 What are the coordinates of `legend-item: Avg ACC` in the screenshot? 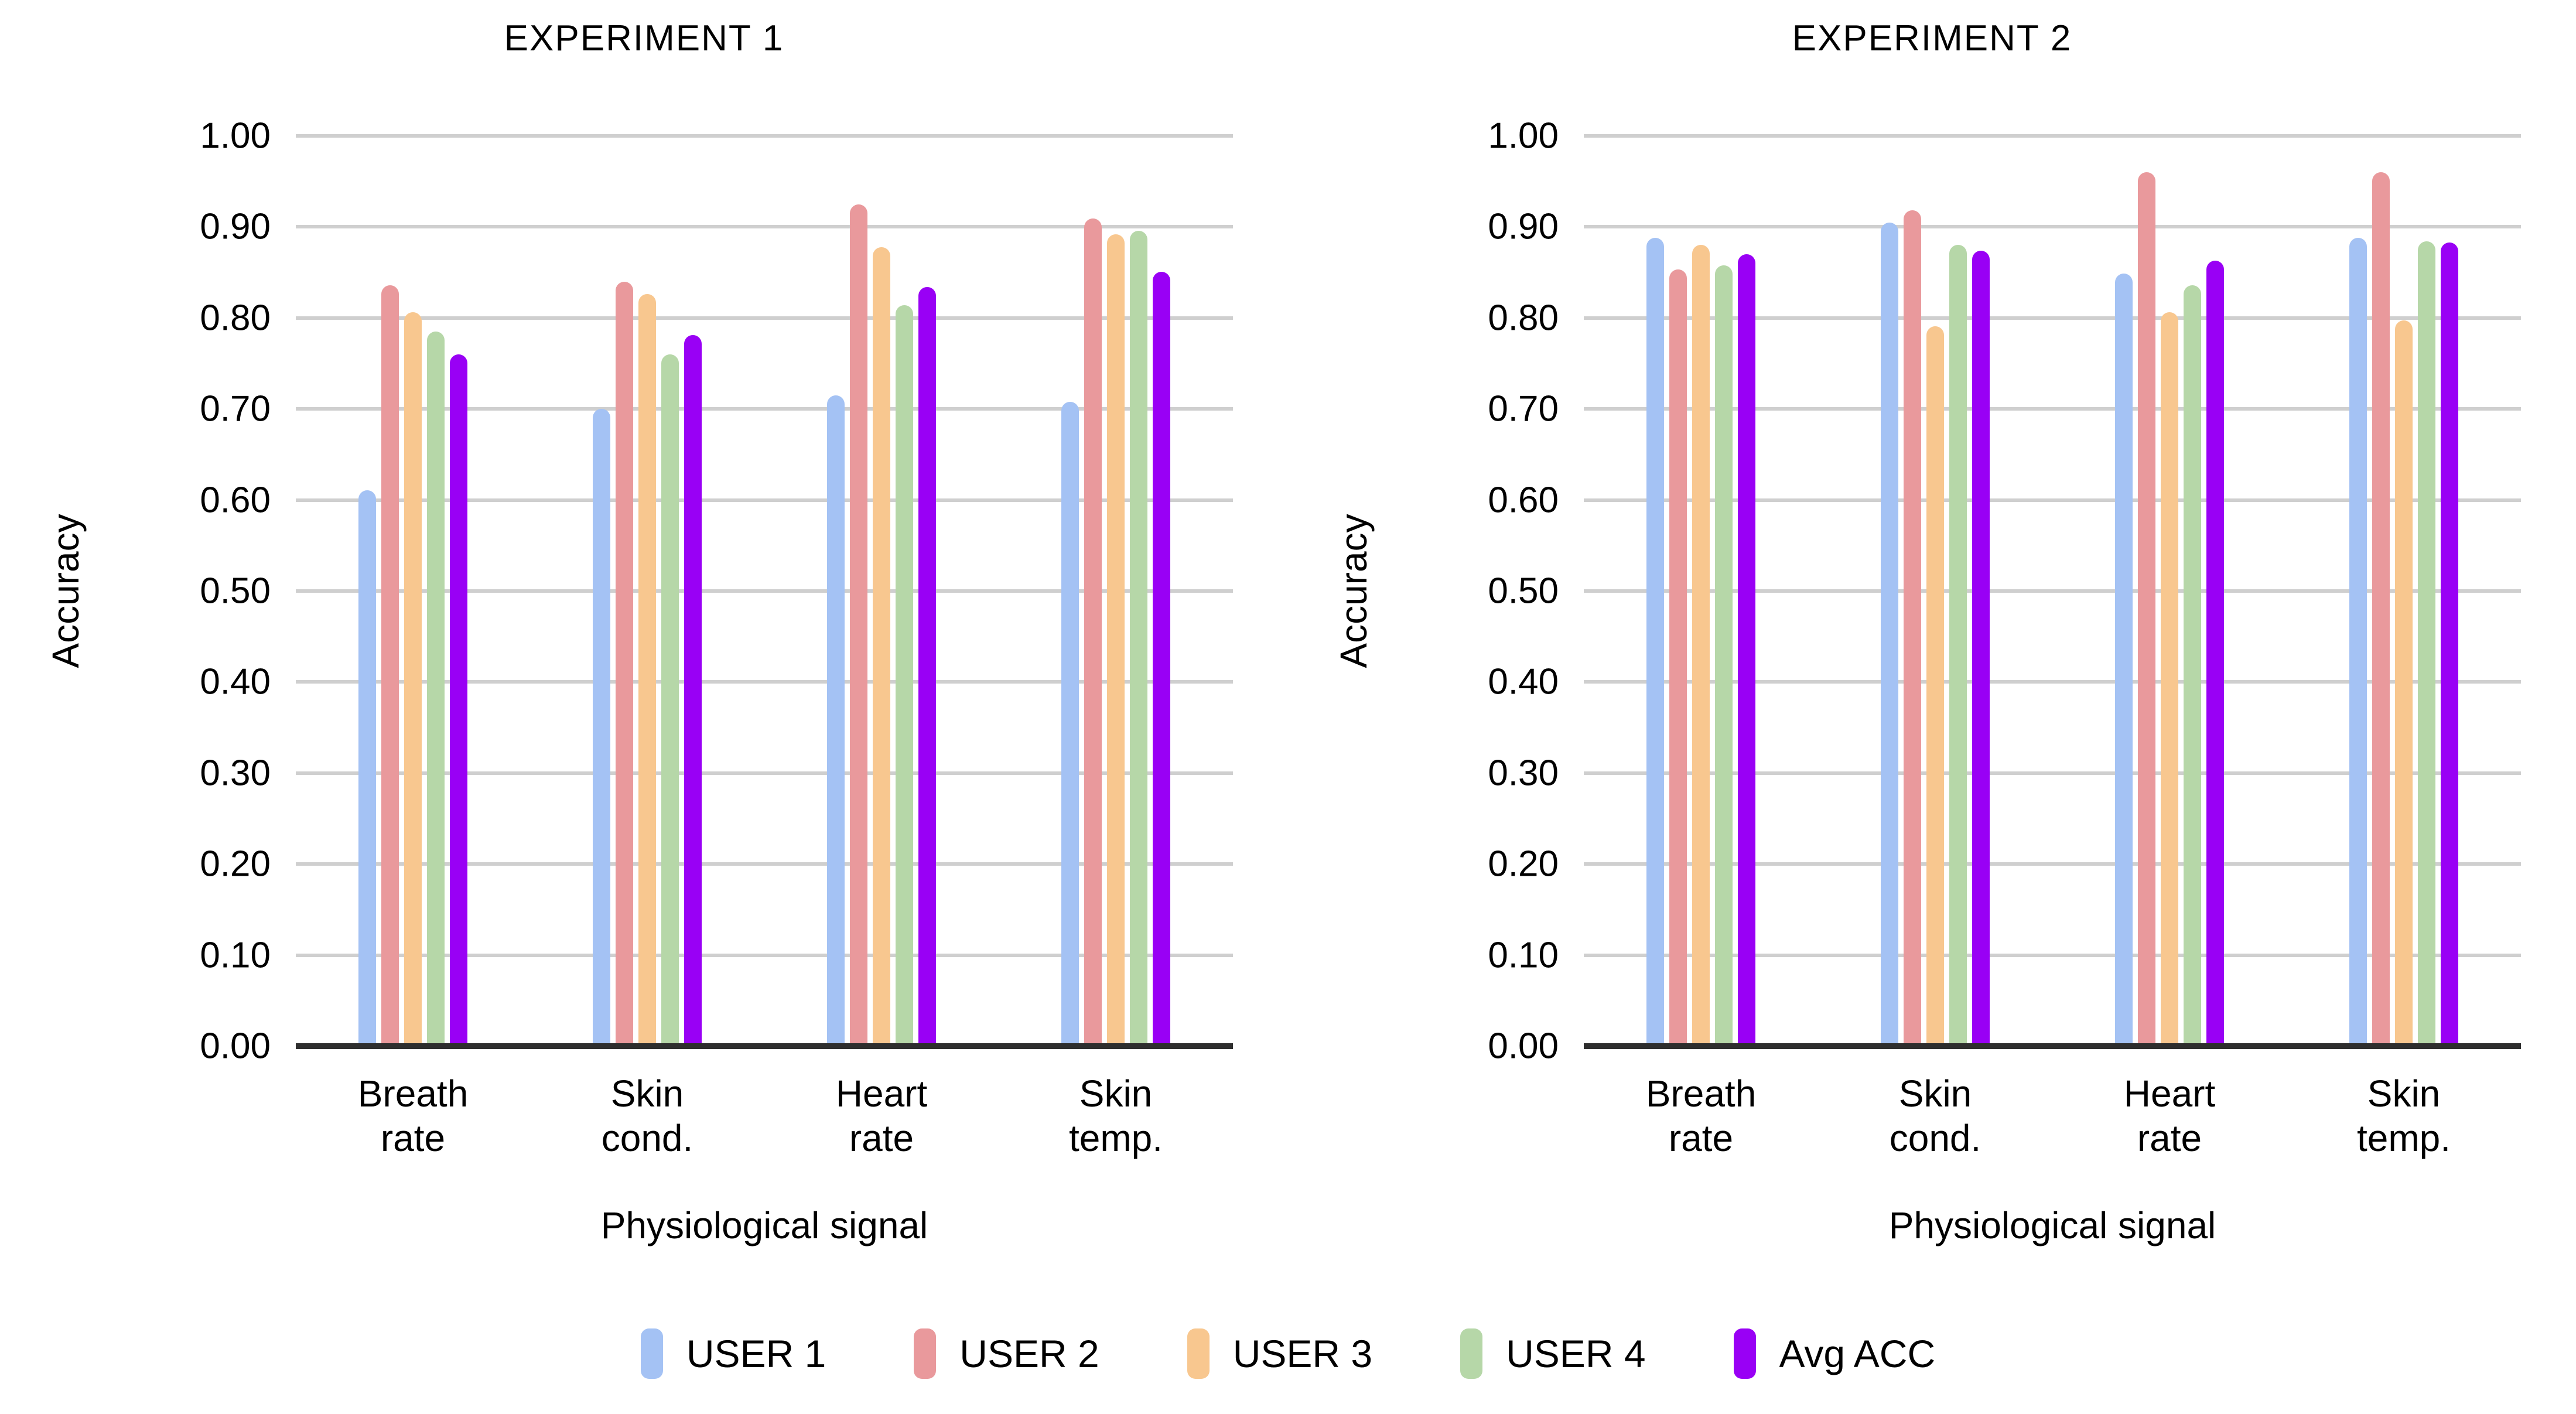 It's located at (1835, 1353).